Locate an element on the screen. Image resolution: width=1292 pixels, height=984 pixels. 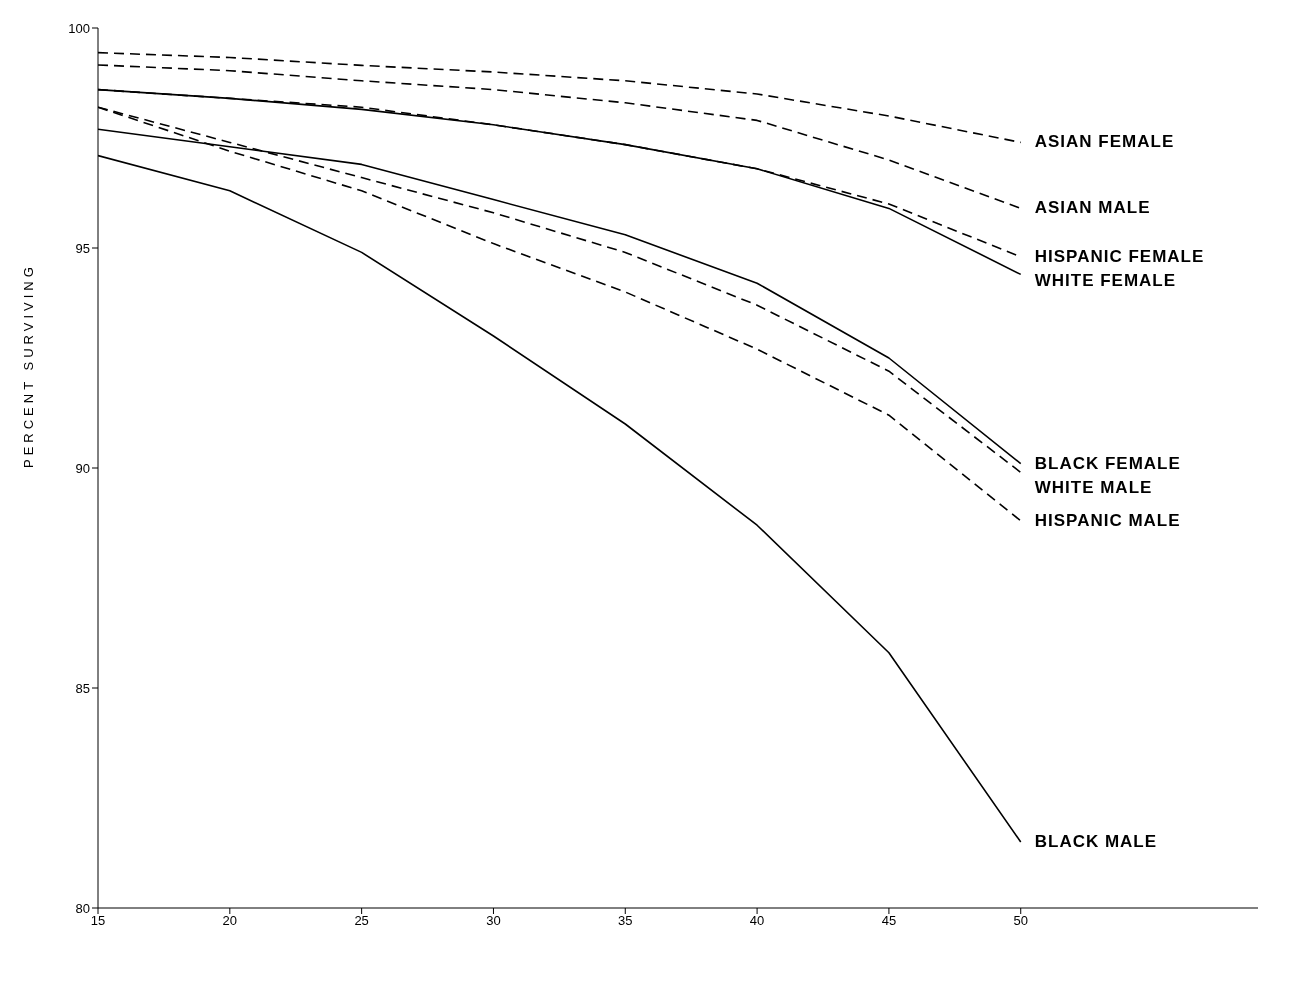
x-tick-label: 30 is located at coordinates (493, 921).